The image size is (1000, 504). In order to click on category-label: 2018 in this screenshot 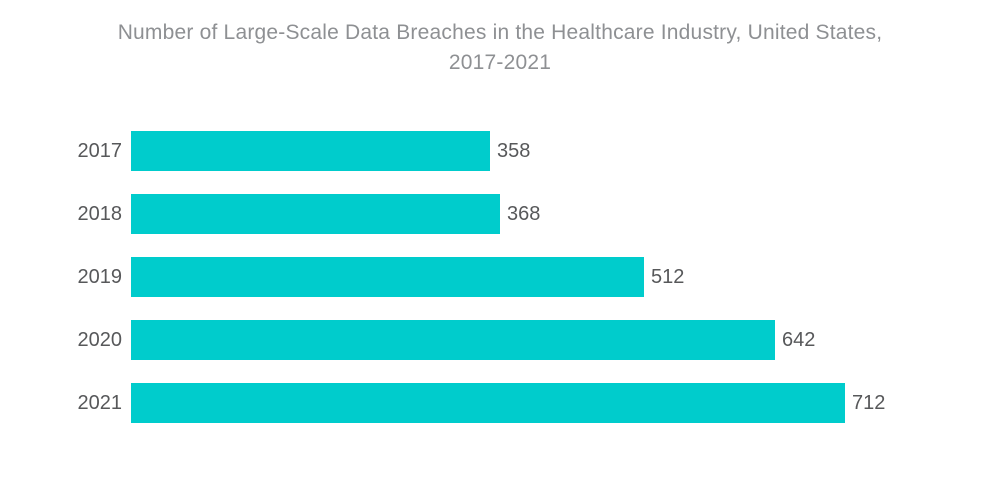, I will do `click(100, 213)`.